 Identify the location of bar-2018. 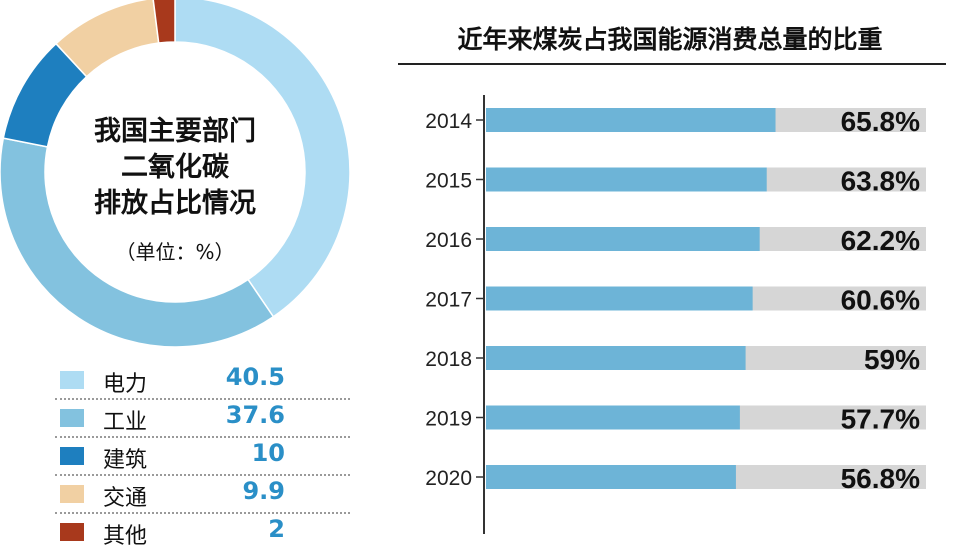
(616, 358).